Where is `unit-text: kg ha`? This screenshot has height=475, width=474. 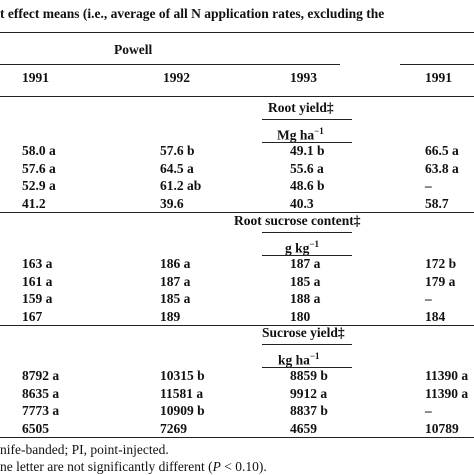 unit-text: kg ha is located at coordinates (294, 360).